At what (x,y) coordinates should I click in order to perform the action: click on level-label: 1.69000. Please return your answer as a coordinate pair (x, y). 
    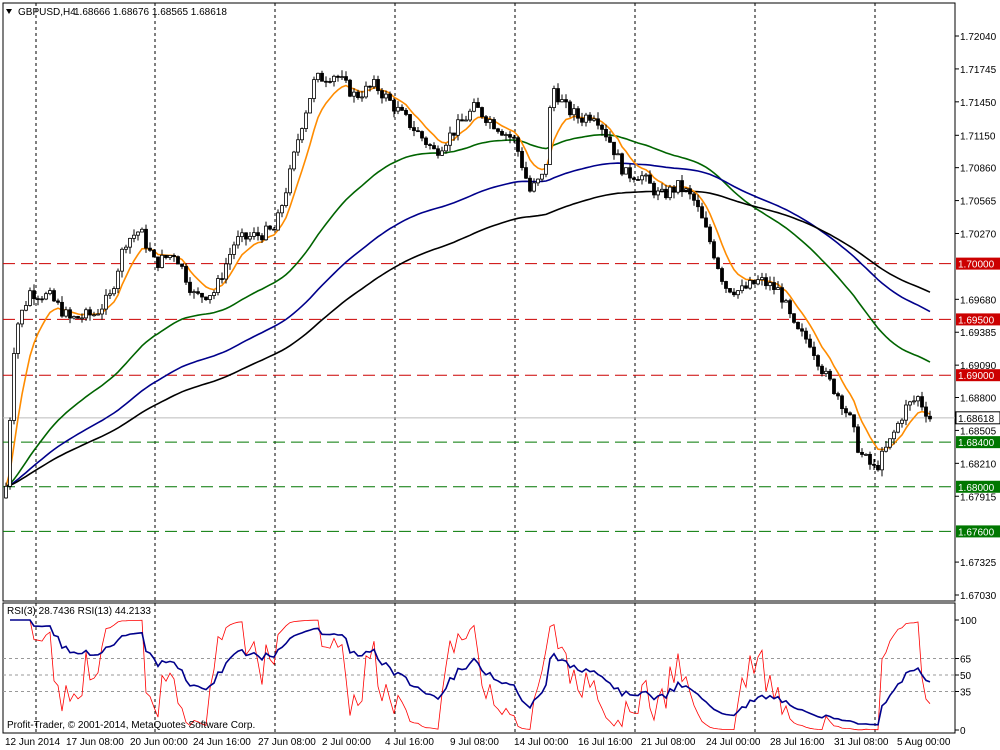
    Looking at the image, I should click on (976, 376).